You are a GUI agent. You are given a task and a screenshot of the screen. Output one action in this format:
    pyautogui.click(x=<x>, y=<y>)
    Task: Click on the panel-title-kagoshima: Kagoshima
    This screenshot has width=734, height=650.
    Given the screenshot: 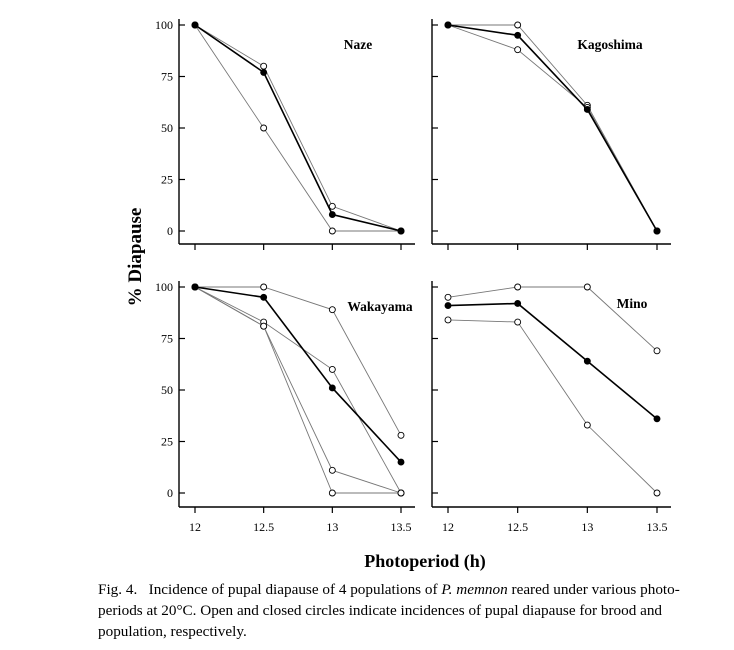 What is the action you would take?
    pyautogui.click(x=610, y=44)
    